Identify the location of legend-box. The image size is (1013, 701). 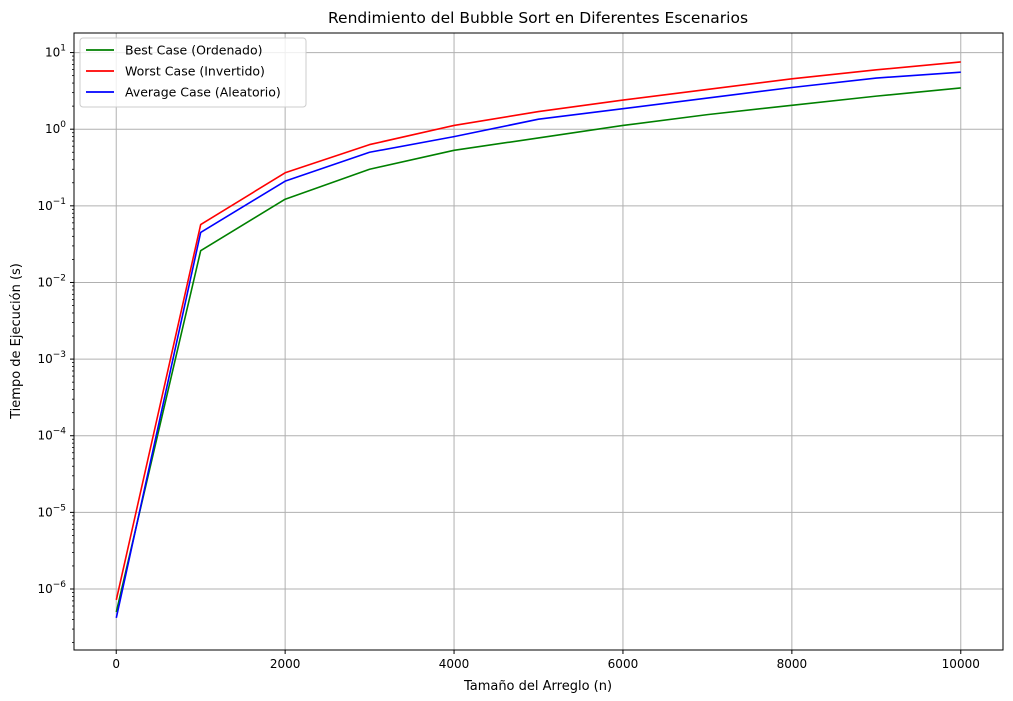
(193, 72).